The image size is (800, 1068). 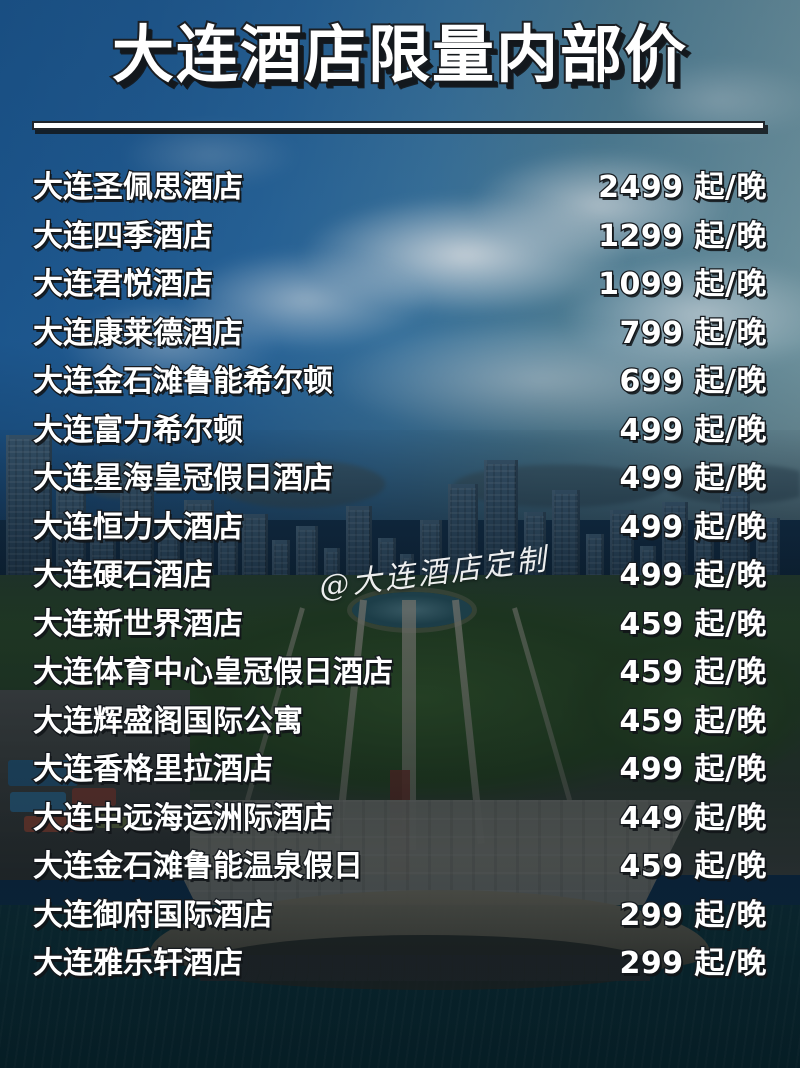 What do you see at coordinates (400, 623) in the screenshot?
I see `table-row: 大连新世界酒店 459 起/晚` at bounding box center [400, 623].